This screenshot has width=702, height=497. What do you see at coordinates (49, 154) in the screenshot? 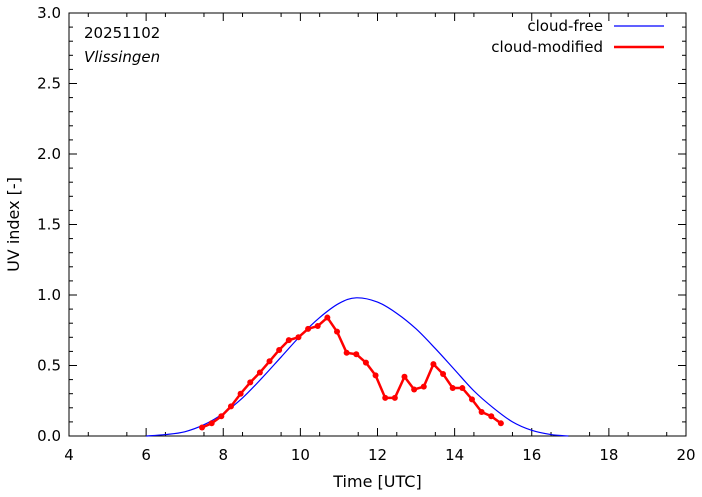
I see `y-tick-label: 2.0` at bounding box center [49, 154].